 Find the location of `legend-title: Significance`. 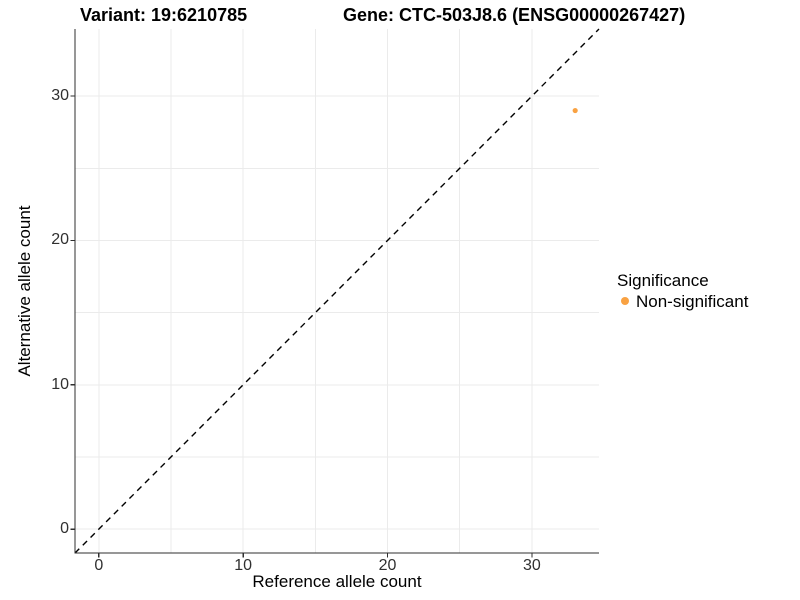

legend-title: Significance is located at coordinates (663, 280).